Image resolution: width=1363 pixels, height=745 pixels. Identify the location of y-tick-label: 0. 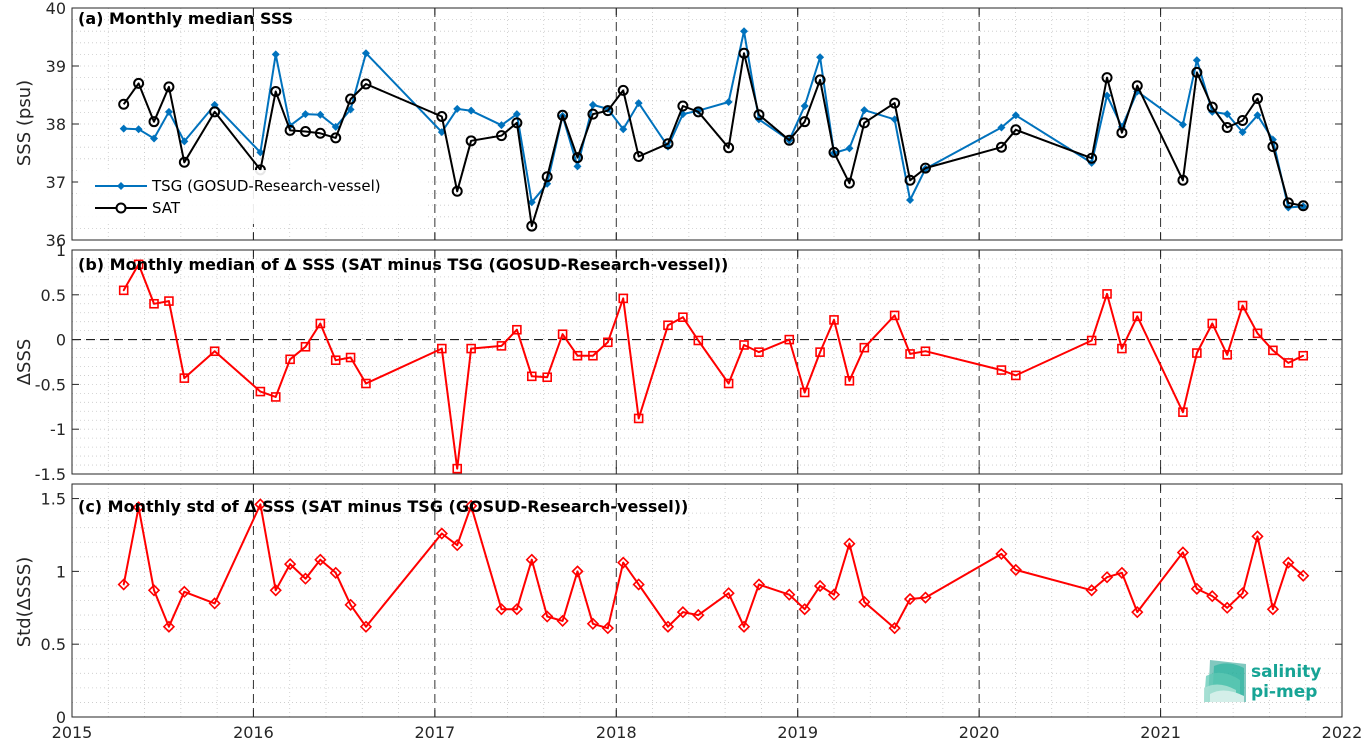
(61, 717).